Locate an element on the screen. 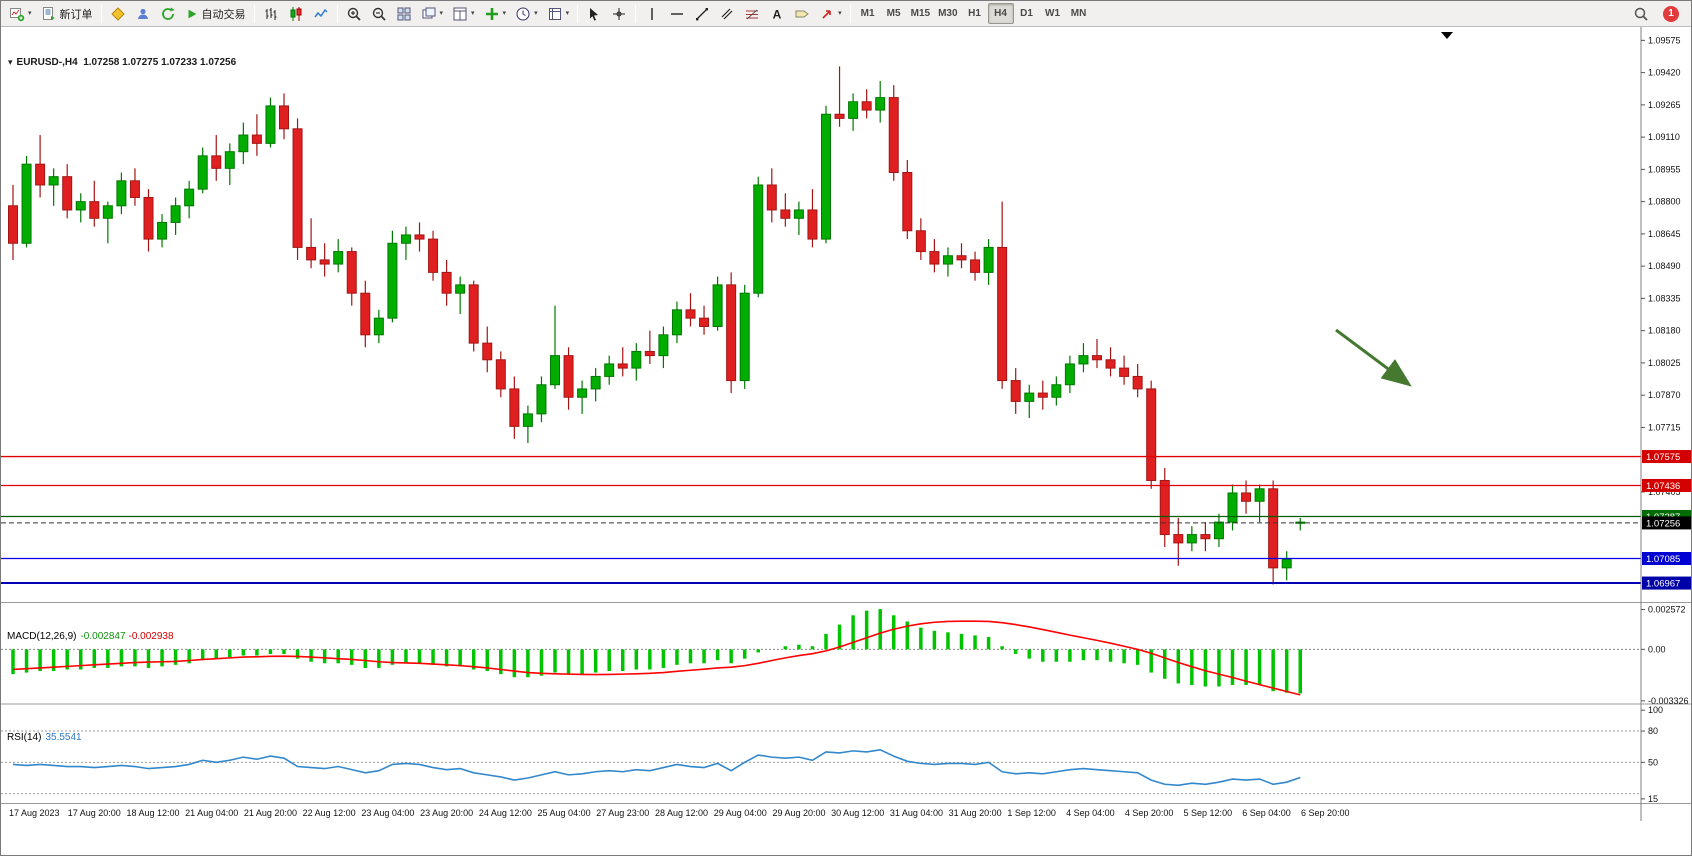 The height and width of the screenshot is (856, 1692). svg-text: 30 Aug 12:00 is located at coordinates (857, 813).